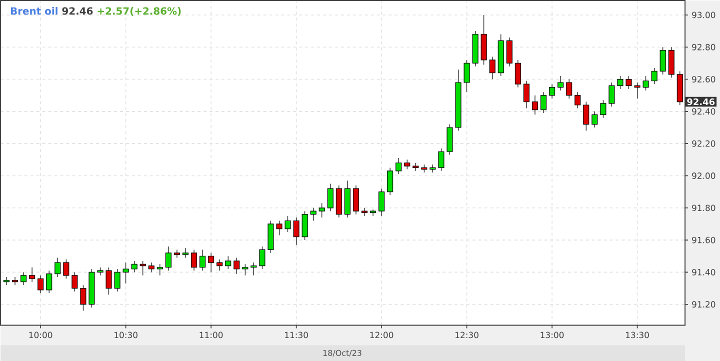 This screenshot has width=720, height=361. What do you see at coordinates (126, 335) in the screenshot?
I see `x-tick-label: 10:30` at bounding box center [126, 335].